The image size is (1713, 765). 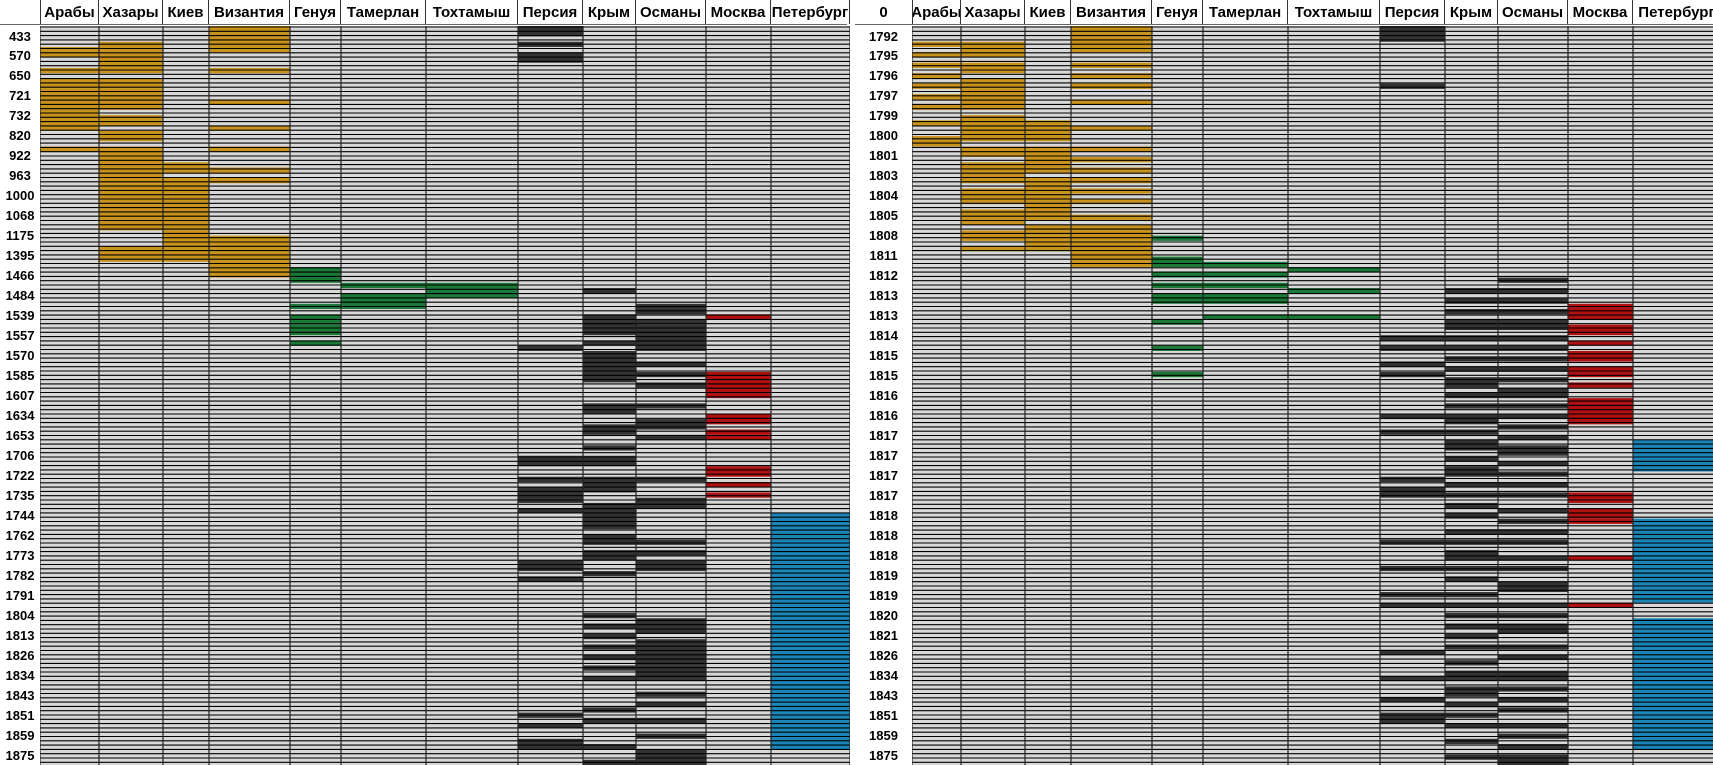 What do you see at coordinates (883, 475) in the screenshot?
I see `row-label: 1817` at bounding box center [883, 475].